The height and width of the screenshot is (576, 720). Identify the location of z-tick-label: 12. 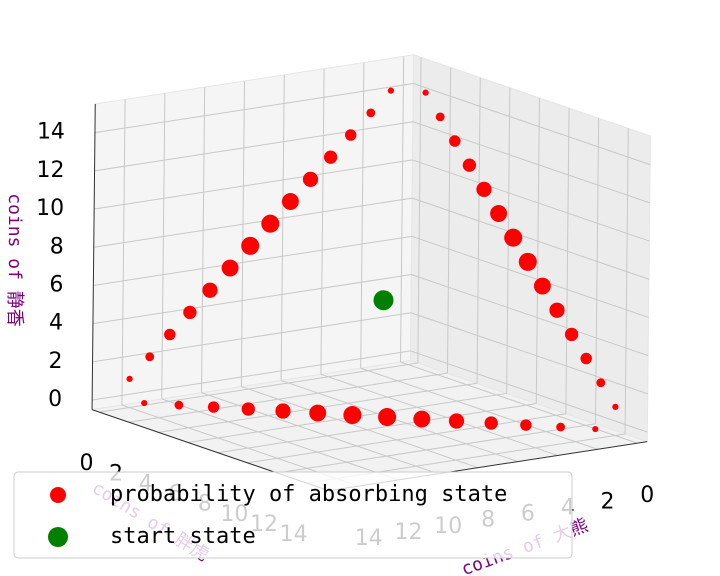
(51, 170).